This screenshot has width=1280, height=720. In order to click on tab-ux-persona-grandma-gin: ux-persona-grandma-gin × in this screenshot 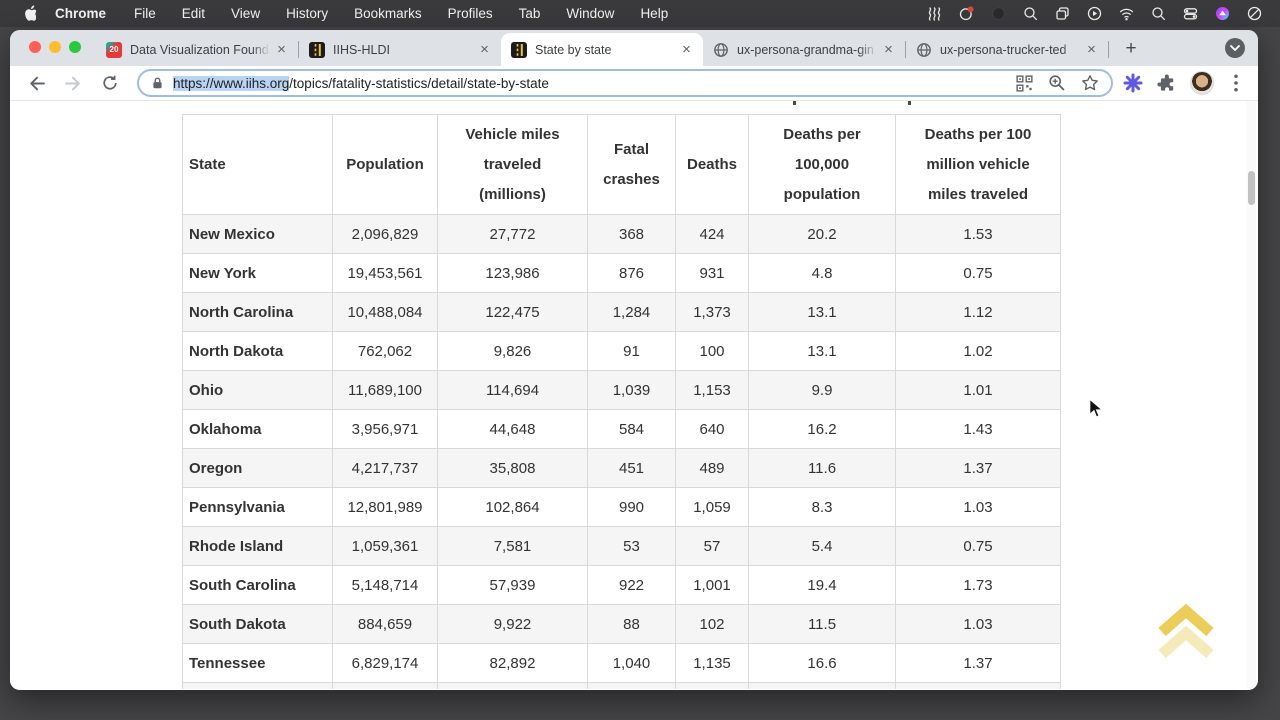, I will do `click(804, 49)`.